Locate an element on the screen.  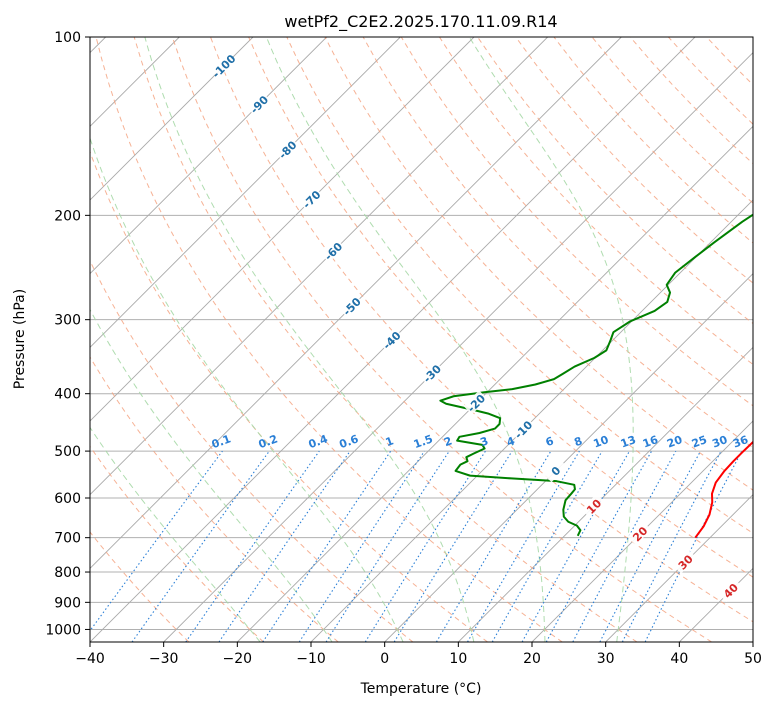
mixing-ratio-label: 0.4 is located at coordinates (318, 441).